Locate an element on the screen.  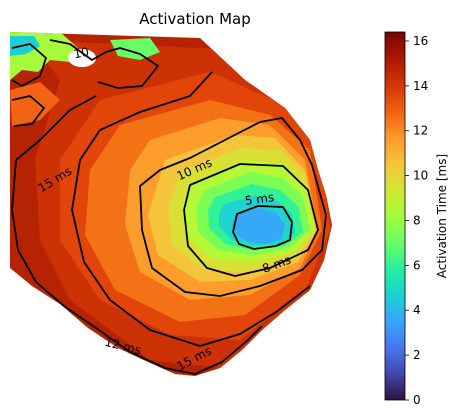
contour-label: 10 is located at coordinates (81, 53).